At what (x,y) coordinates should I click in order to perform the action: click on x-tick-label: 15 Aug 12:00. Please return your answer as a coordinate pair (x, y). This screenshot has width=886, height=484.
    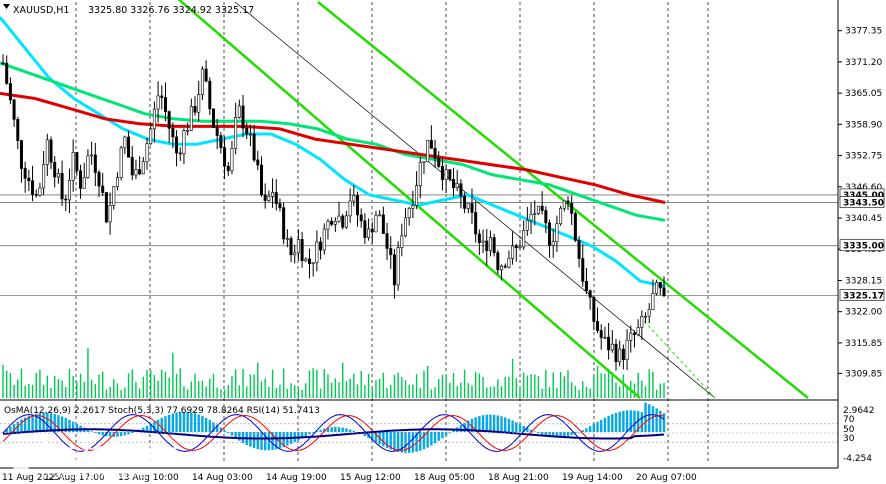
    Looking at the image, I should click on (370, 478).